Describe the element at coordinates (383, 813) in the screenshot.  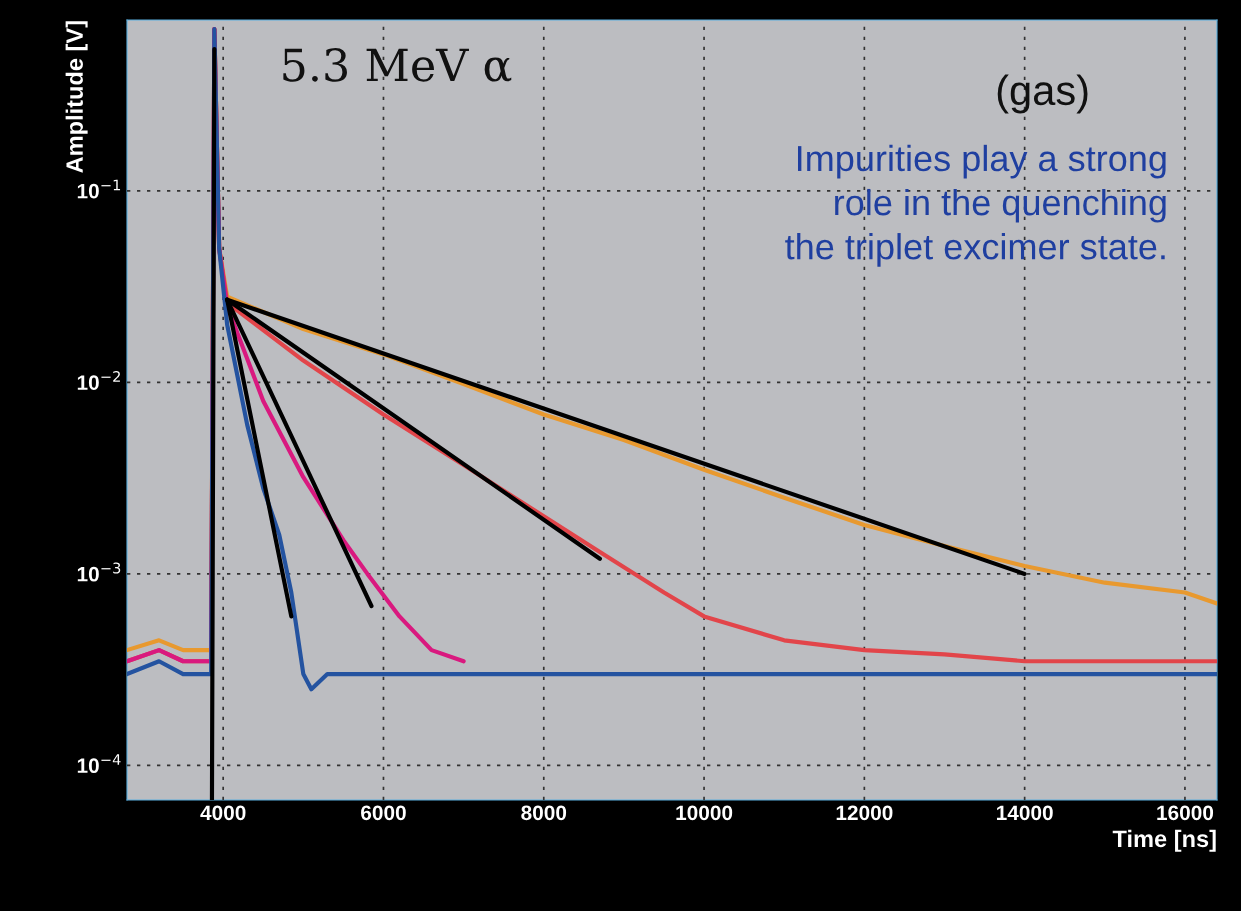
I see `x-tick-label: 6000` at that location.